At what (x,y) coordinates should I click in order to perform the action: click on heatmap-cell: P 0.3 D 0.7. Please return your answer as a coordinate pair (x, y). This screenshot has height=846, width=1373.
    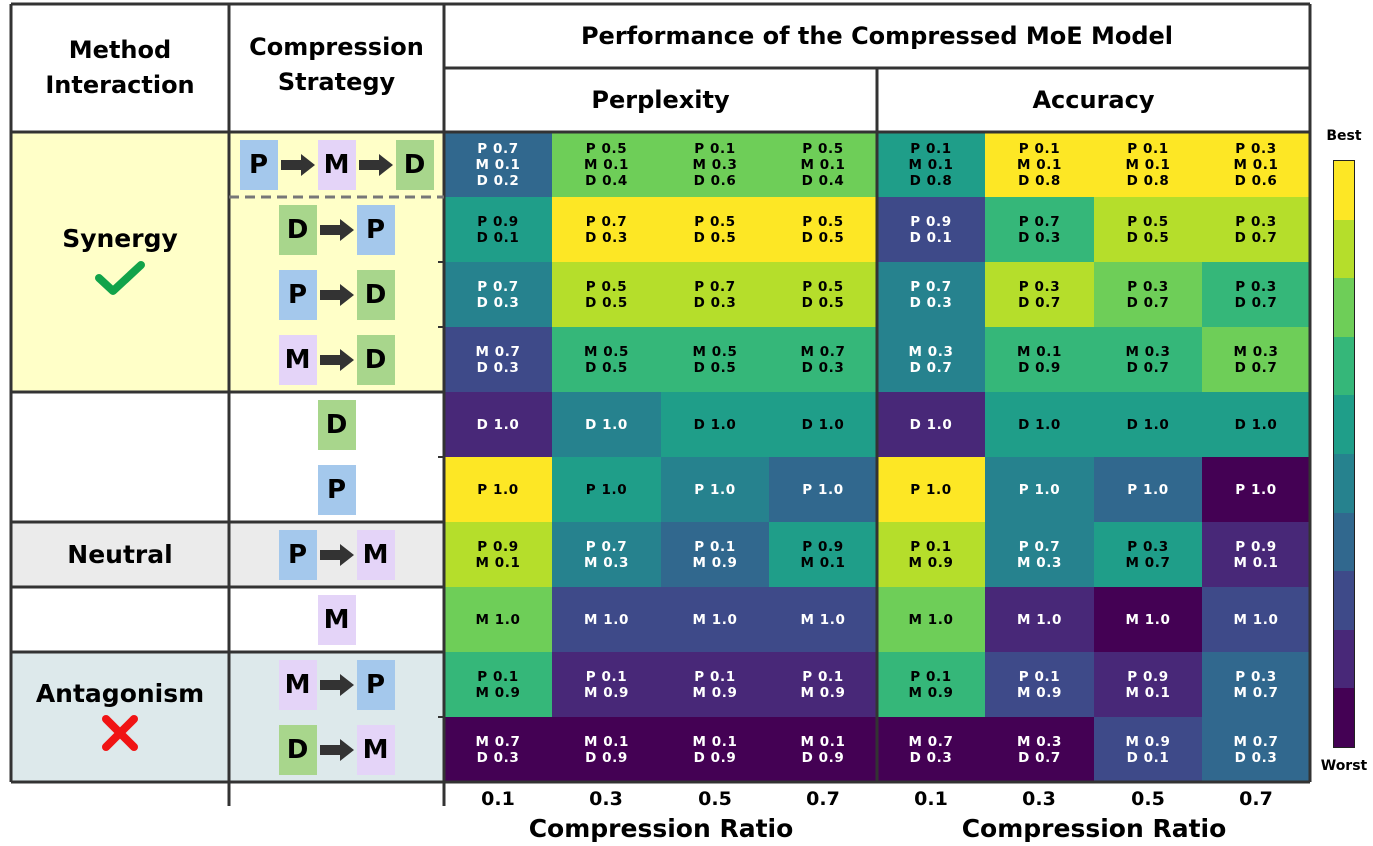
    Looking at the image, I should click on (1039, 294).